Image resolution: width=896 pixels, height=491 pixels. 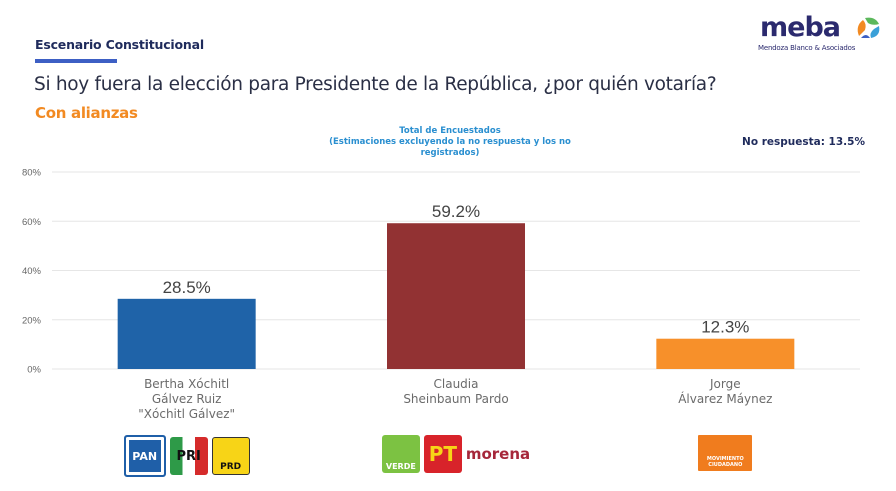 I want to click on movimiento-ciudadano-logo-icon: MOVIMIENTO CIUDADANO, so click(x=725, y=453).